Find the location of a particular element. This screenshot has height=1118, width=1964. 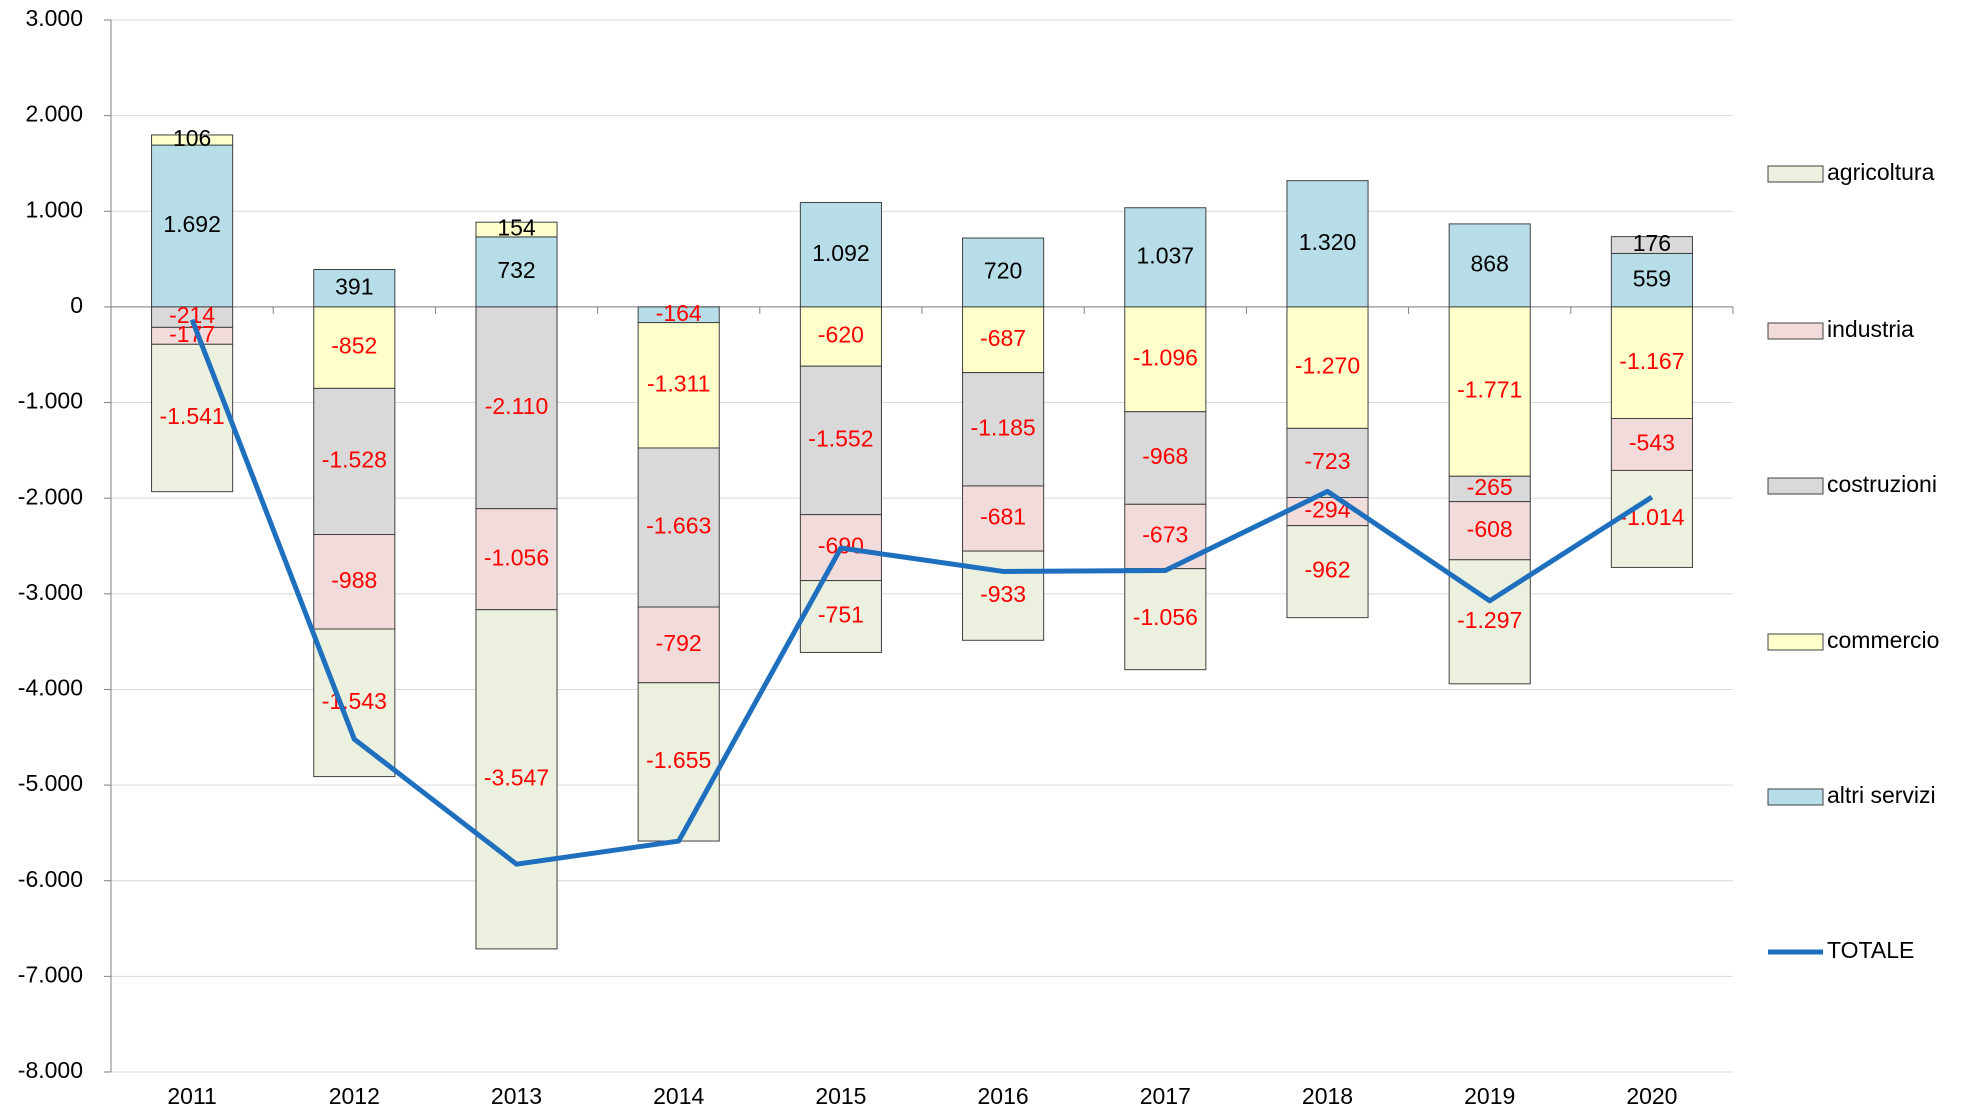

data-label: 176 is located at coordinates (1652, 243).